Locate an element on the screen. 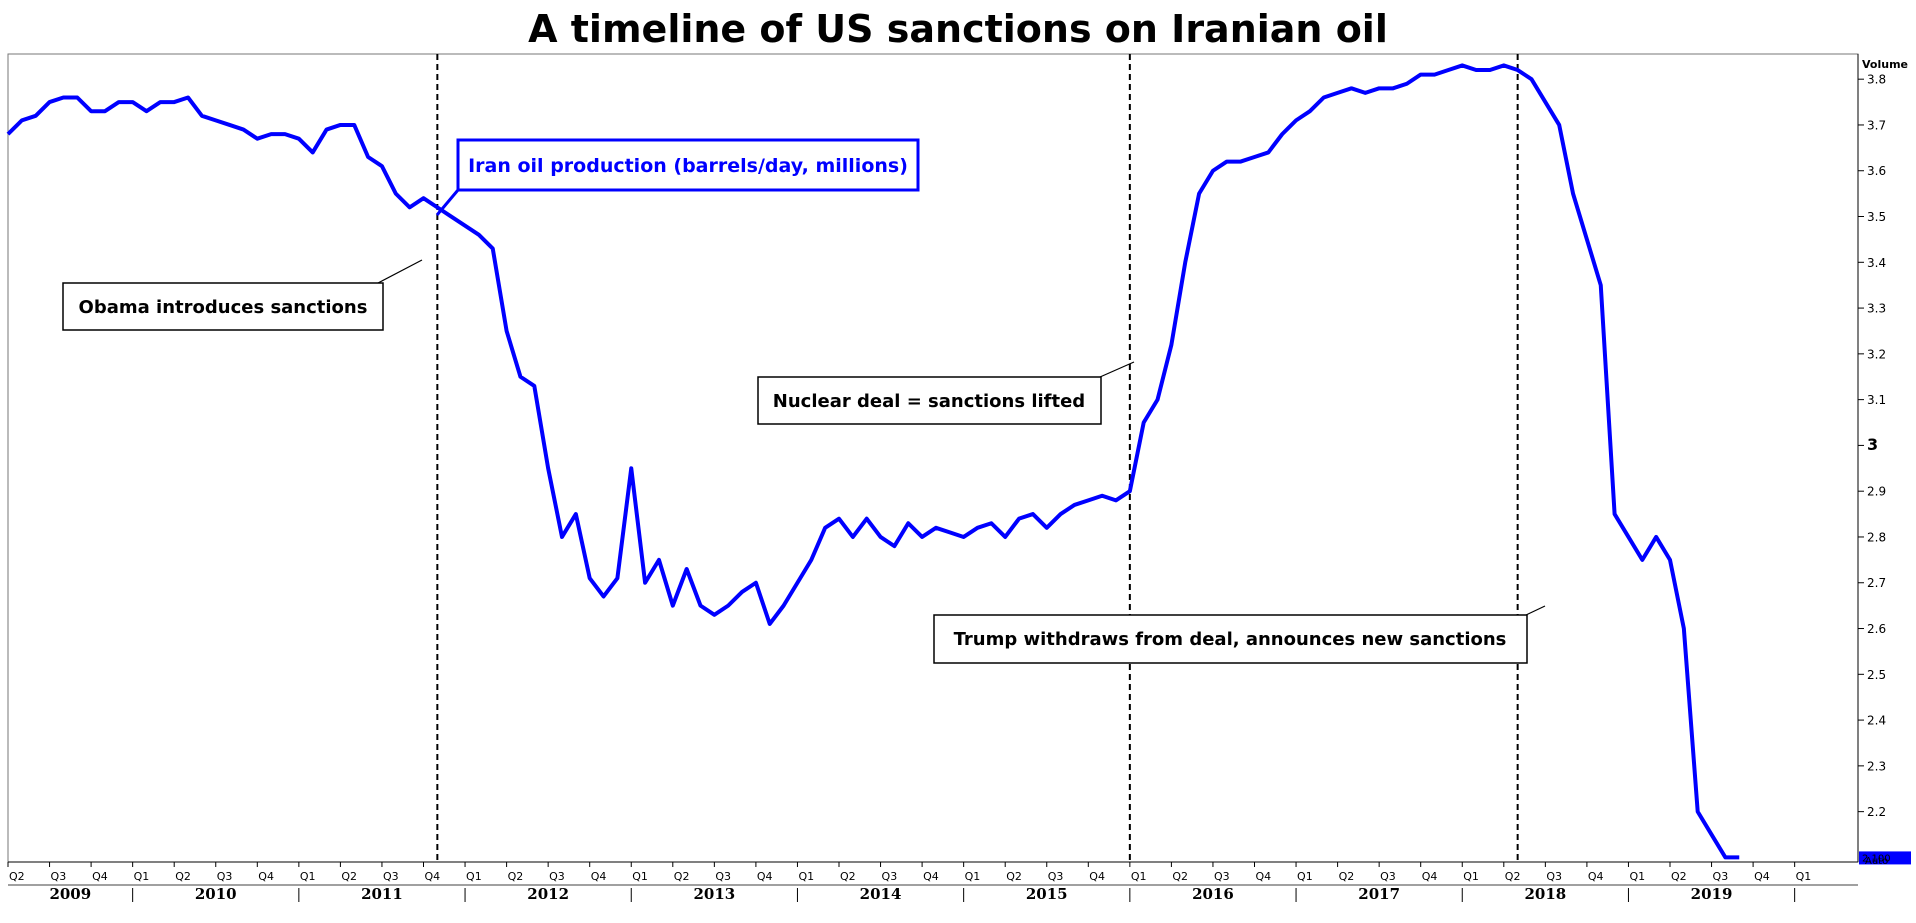  x-year-label: 2011 is located at coordinates (382, 894).